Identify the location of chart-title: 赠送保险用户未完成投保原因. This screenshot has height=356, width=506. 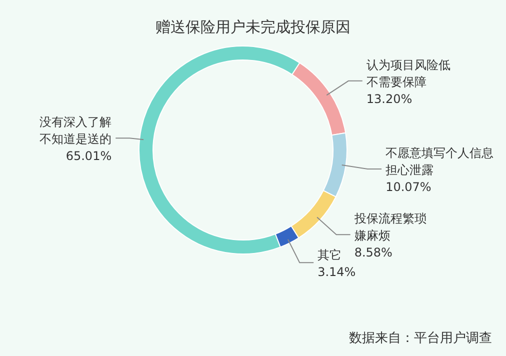
(253, 27).